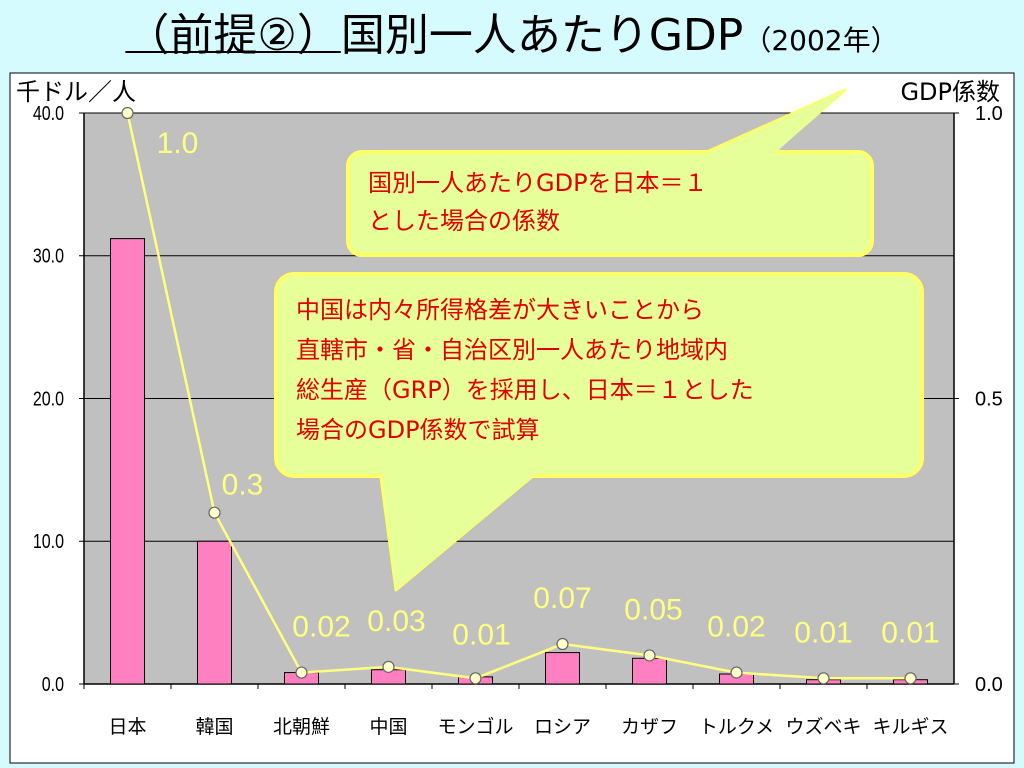 The width and height of the screenshot is (1024, 768). What do you see at coordinates (910, 727) in the screenshot?
I see `x-category-label: キルギス` at bounding box center [910, 727].